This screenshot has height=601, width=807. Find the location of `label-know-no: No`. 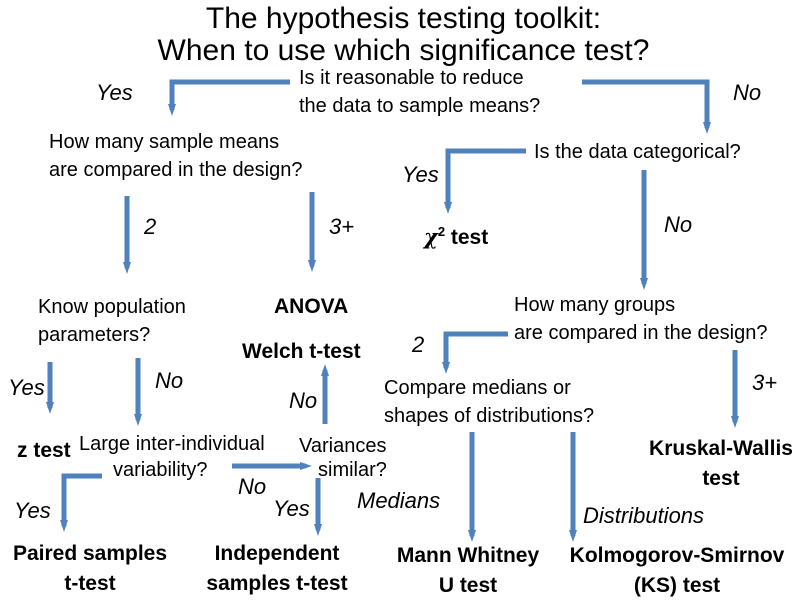

label-know-no: No is located at coordinates (169, 380).